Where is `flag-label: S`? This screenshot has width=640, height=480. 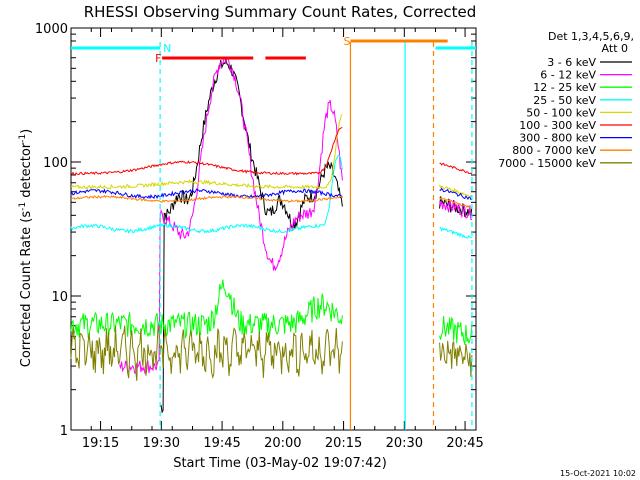 flag-label: S is located at coordinates (346, 41).